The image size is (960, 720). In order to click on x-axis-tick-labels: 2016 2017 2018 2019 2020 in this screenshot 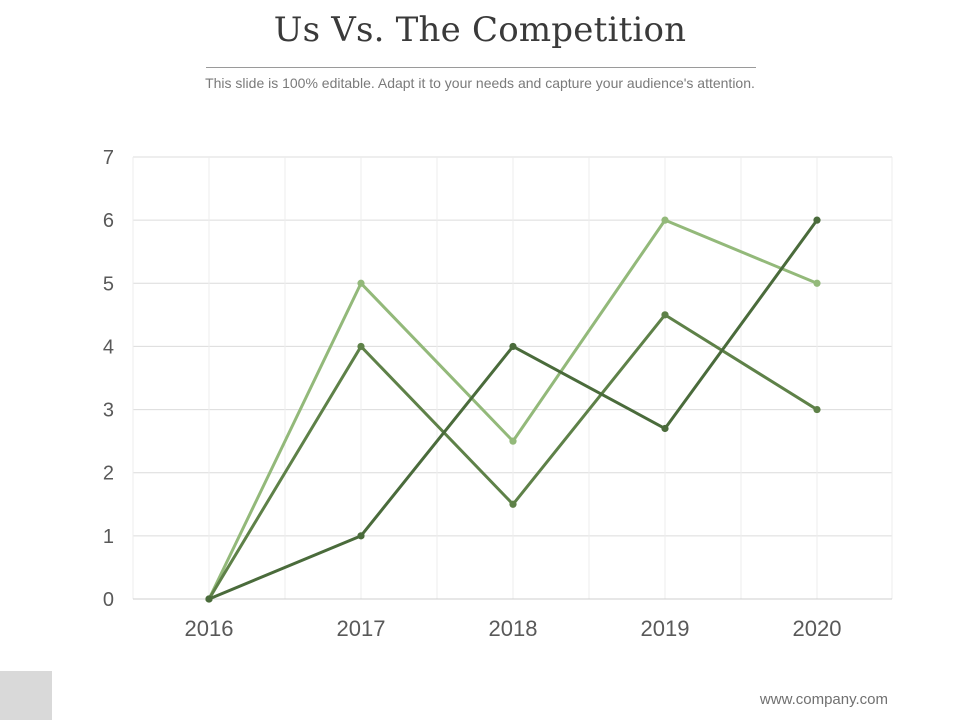, I will do `click(513, 628)`.